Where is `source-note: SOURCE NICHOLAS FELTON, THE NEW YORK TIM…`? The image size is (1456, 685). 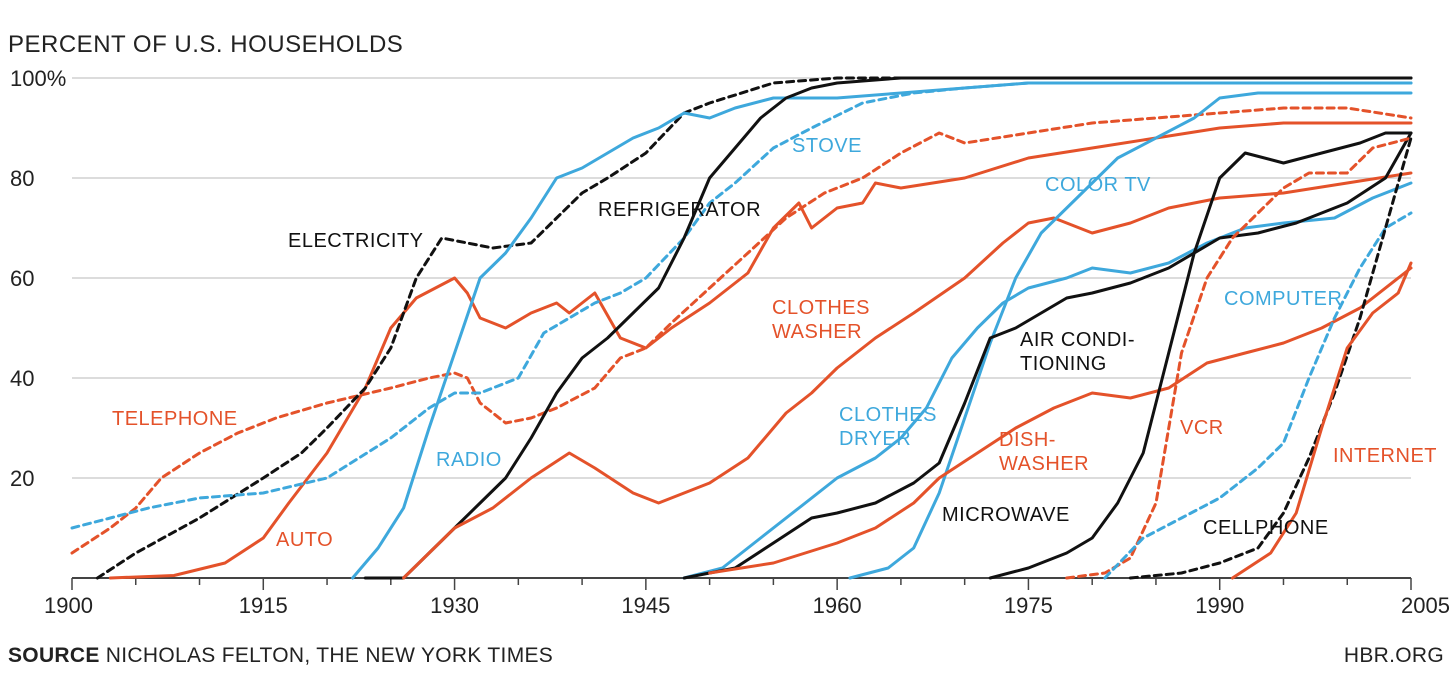
source-note: SOURCE NICHOLAS FELTON, THE NEW YORK TIM… is located at coordinates (280, 656).